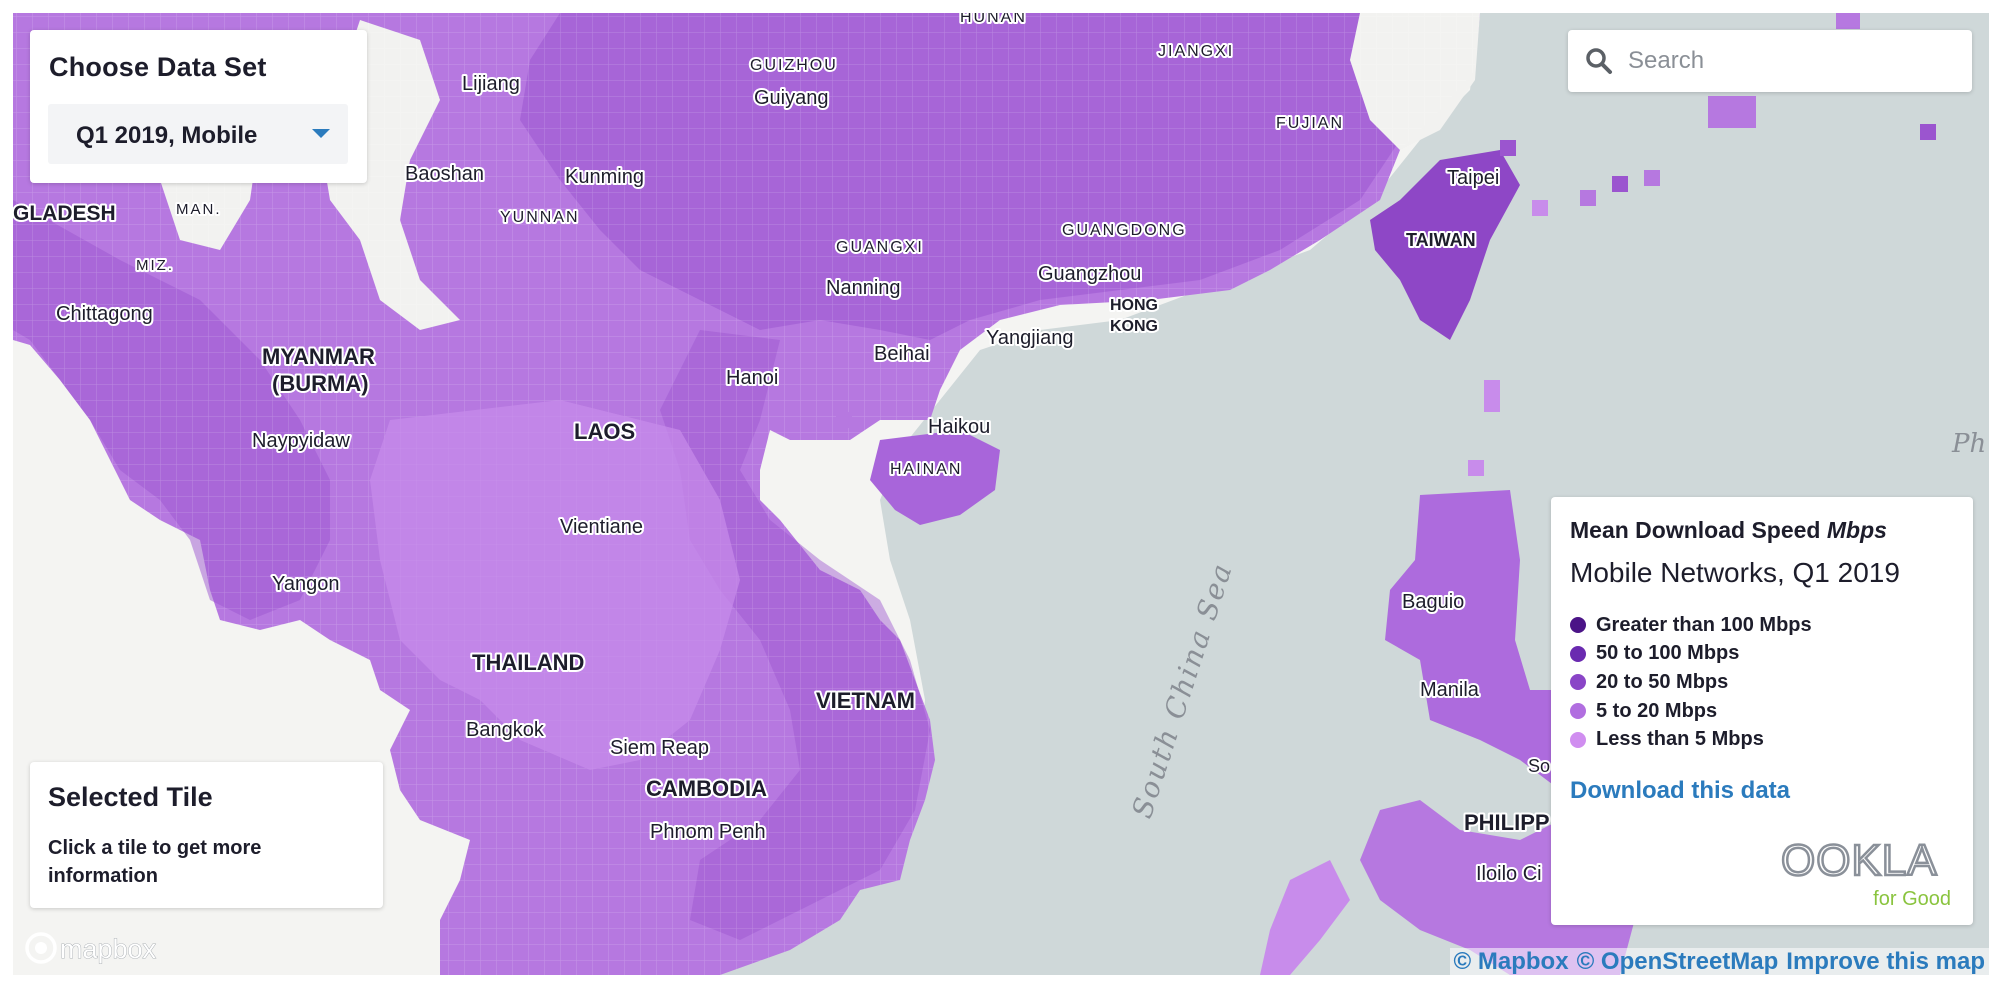 The height and width of the screenshot is (986, 2000). What do you see at coordinates (1680, 790) in the screenshot?
I see `download-data-link: Download this data` at bounding box center [1680, 790].